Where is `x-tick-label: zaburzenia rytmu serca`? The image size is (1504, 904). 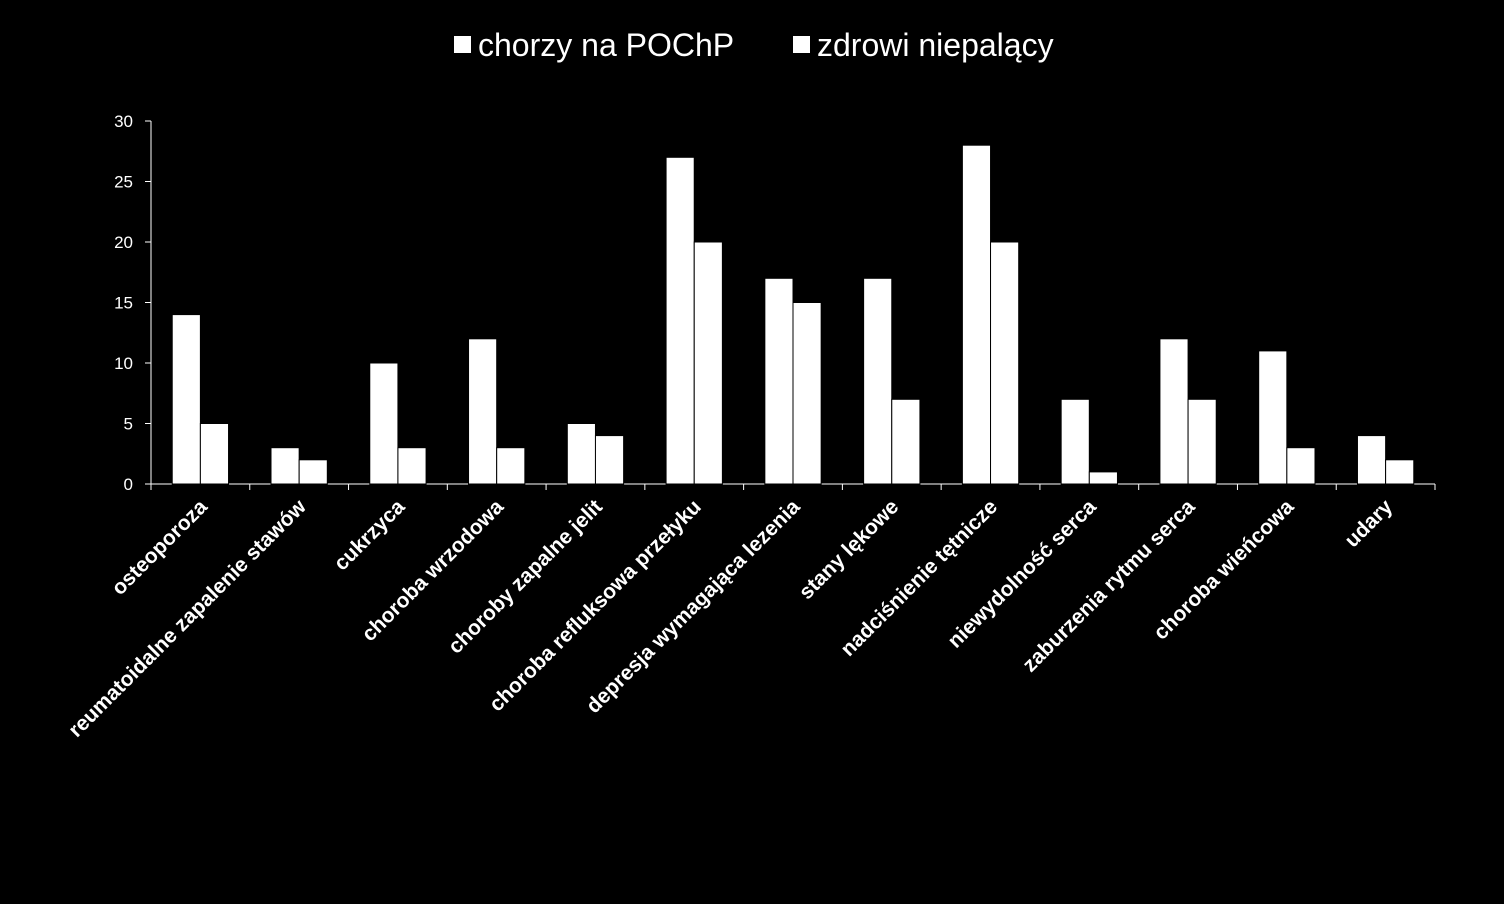 x-tick-label: zaburzenia rytmu serca is located at coordinates (1109, 586).